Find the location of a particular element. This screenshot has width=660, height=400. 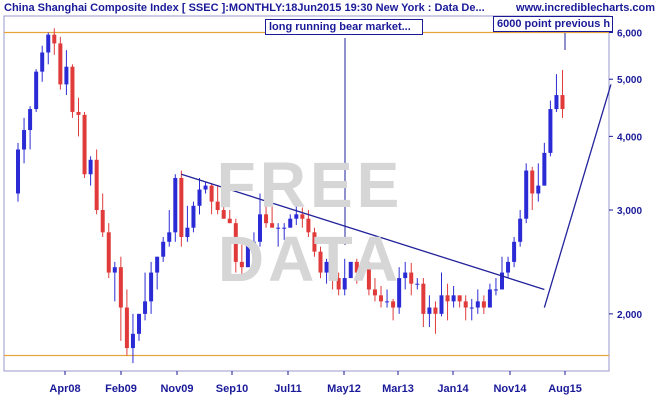

x-tick-label: Mar13 is located at coordinates (398, 389).